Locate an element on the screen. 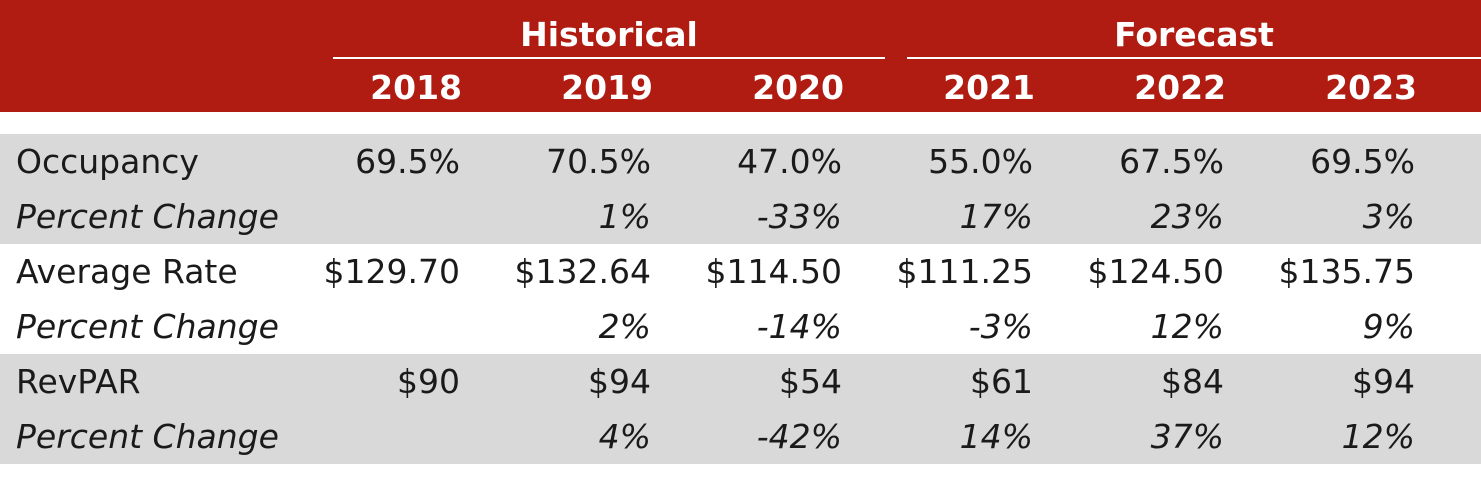 Image resolution: width=1481 pixels, height=478 pixels. year-header-2019: 2019 is located at coordinates (607, 87).